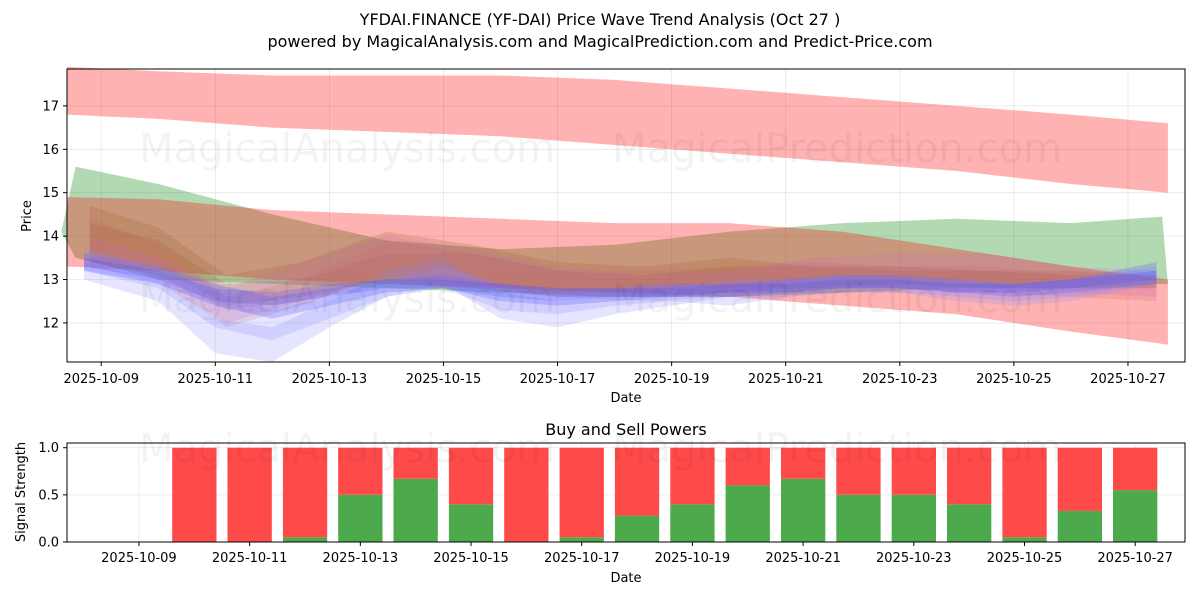 The image size is (1200, 600). What do you see at coordinates (48, 495) in the screenshot?
I see `buy-sell-y-tick-label: 0.5` at bounding box center [48, 495].